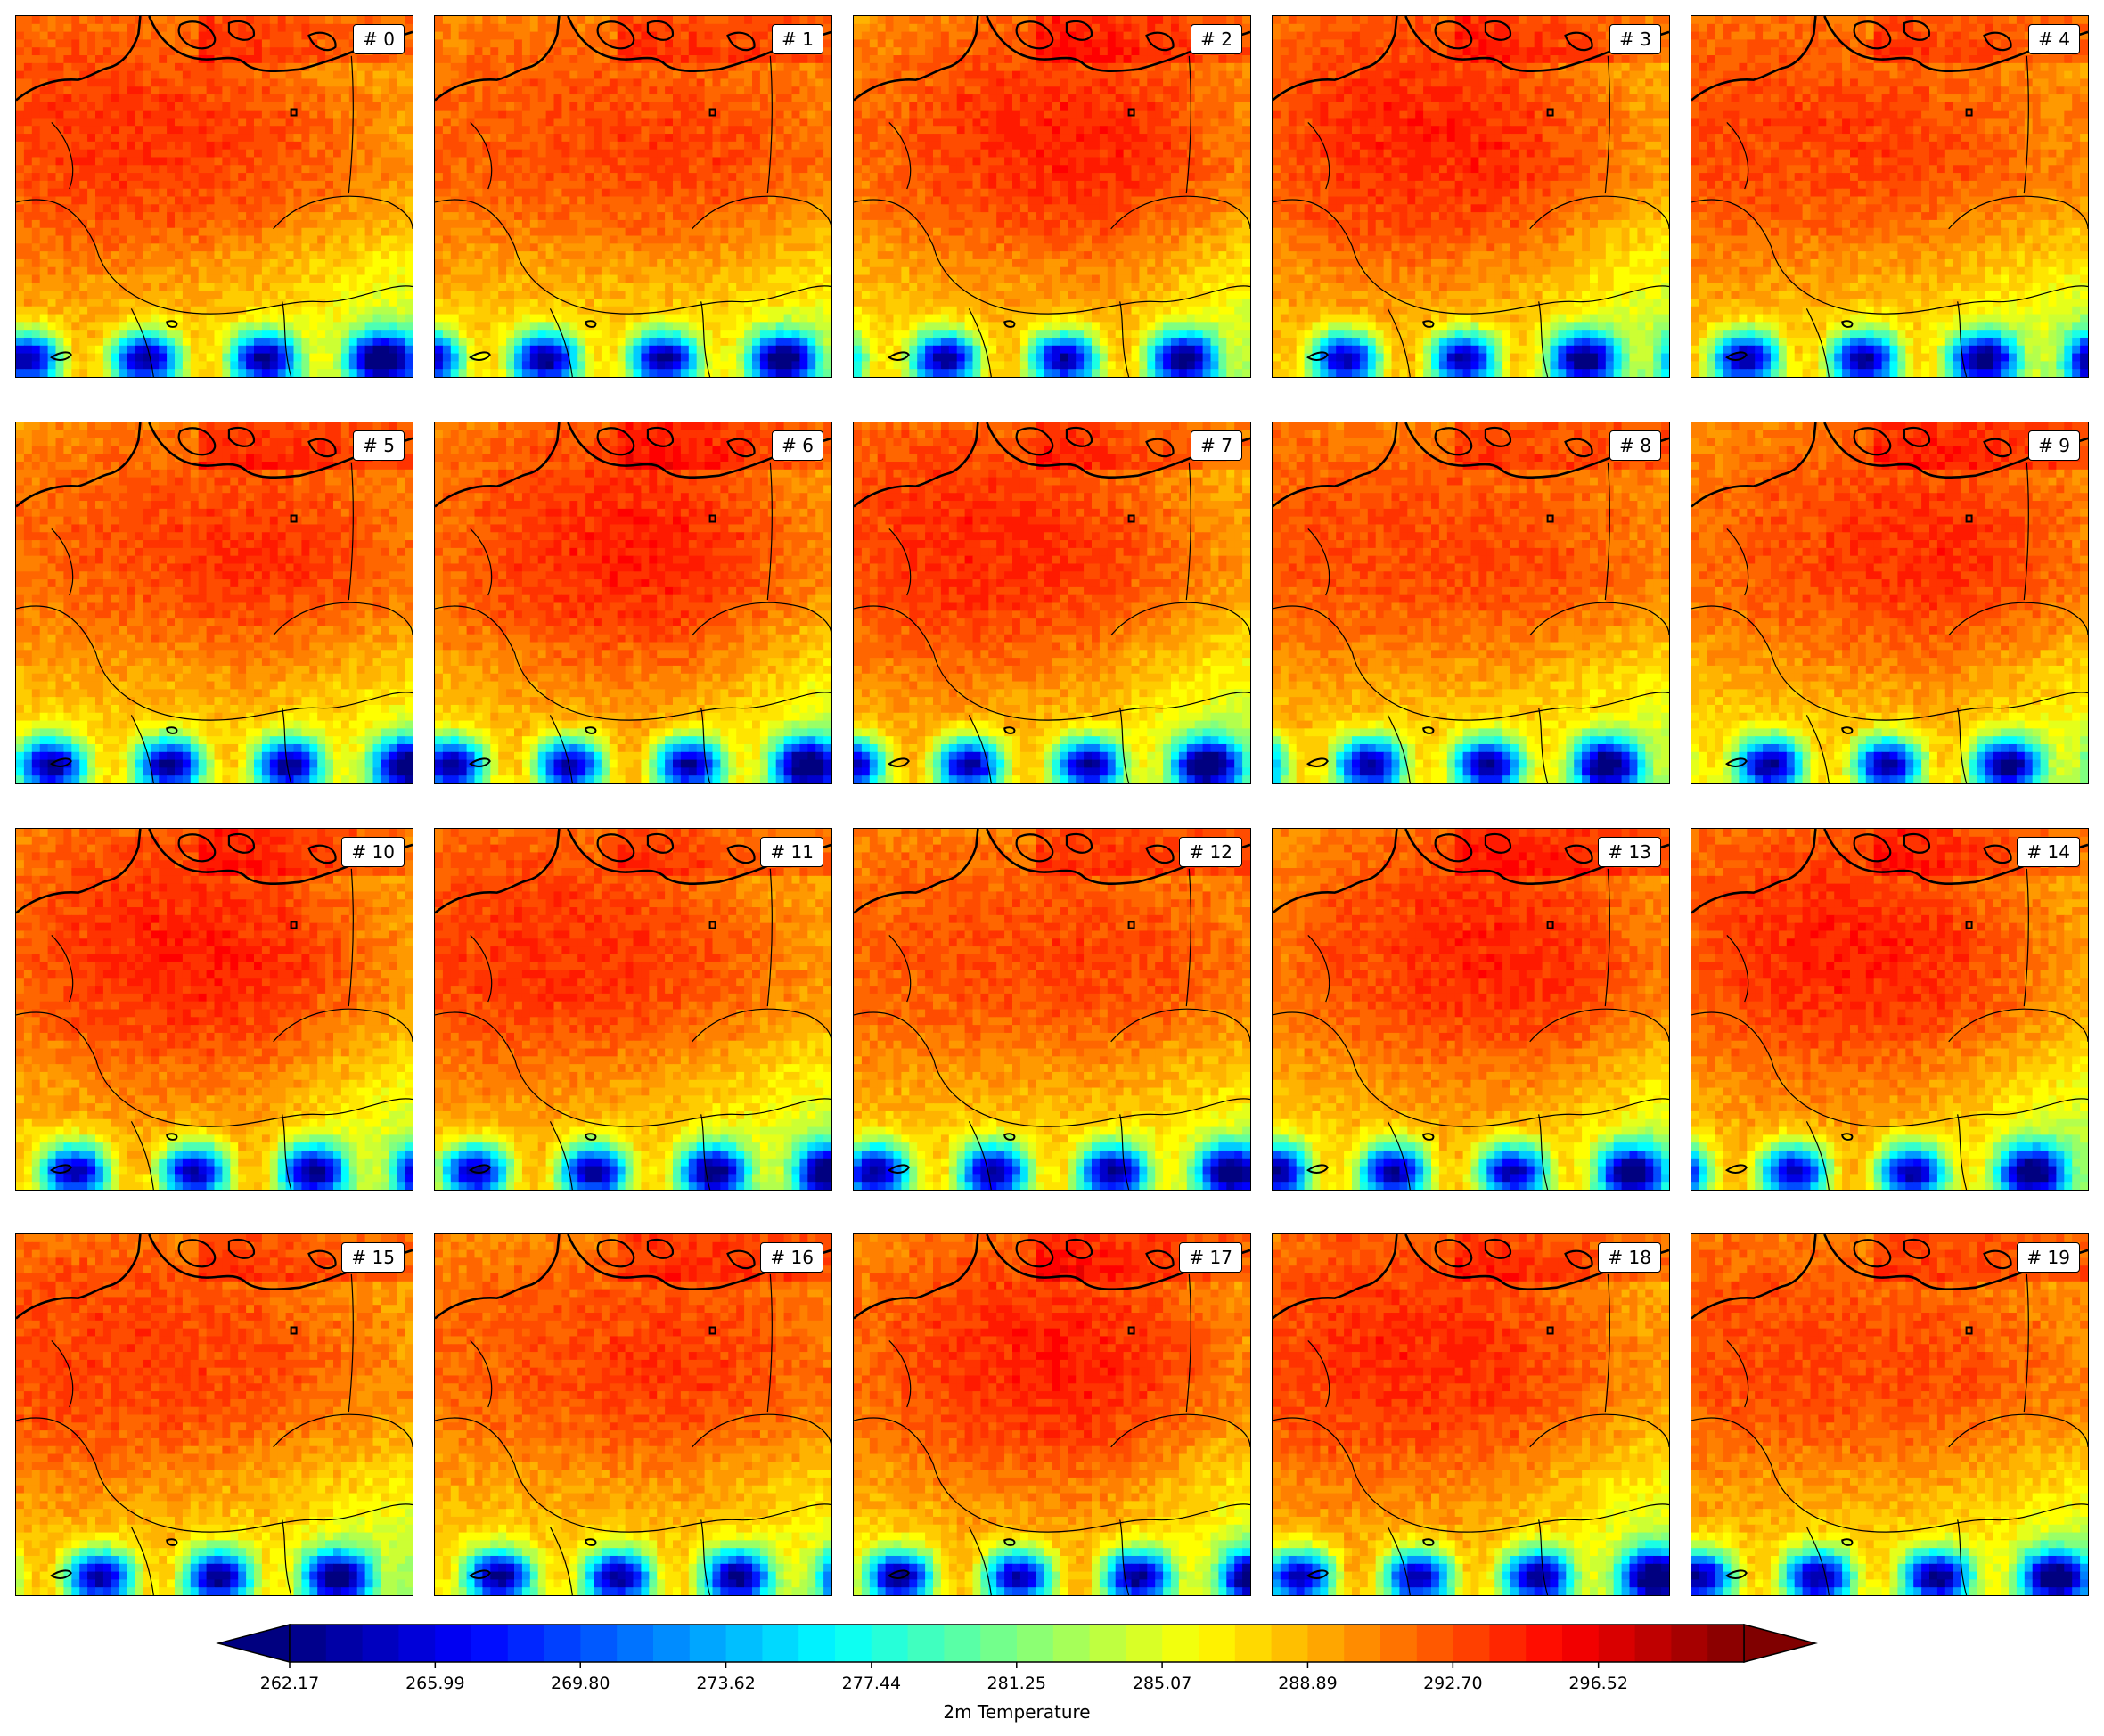 The image size is (2104, 1736). Describe the element at coordinates (1452, 1684) in the screenshot. I see `colorbar-tick-label: 292.70` at that location.